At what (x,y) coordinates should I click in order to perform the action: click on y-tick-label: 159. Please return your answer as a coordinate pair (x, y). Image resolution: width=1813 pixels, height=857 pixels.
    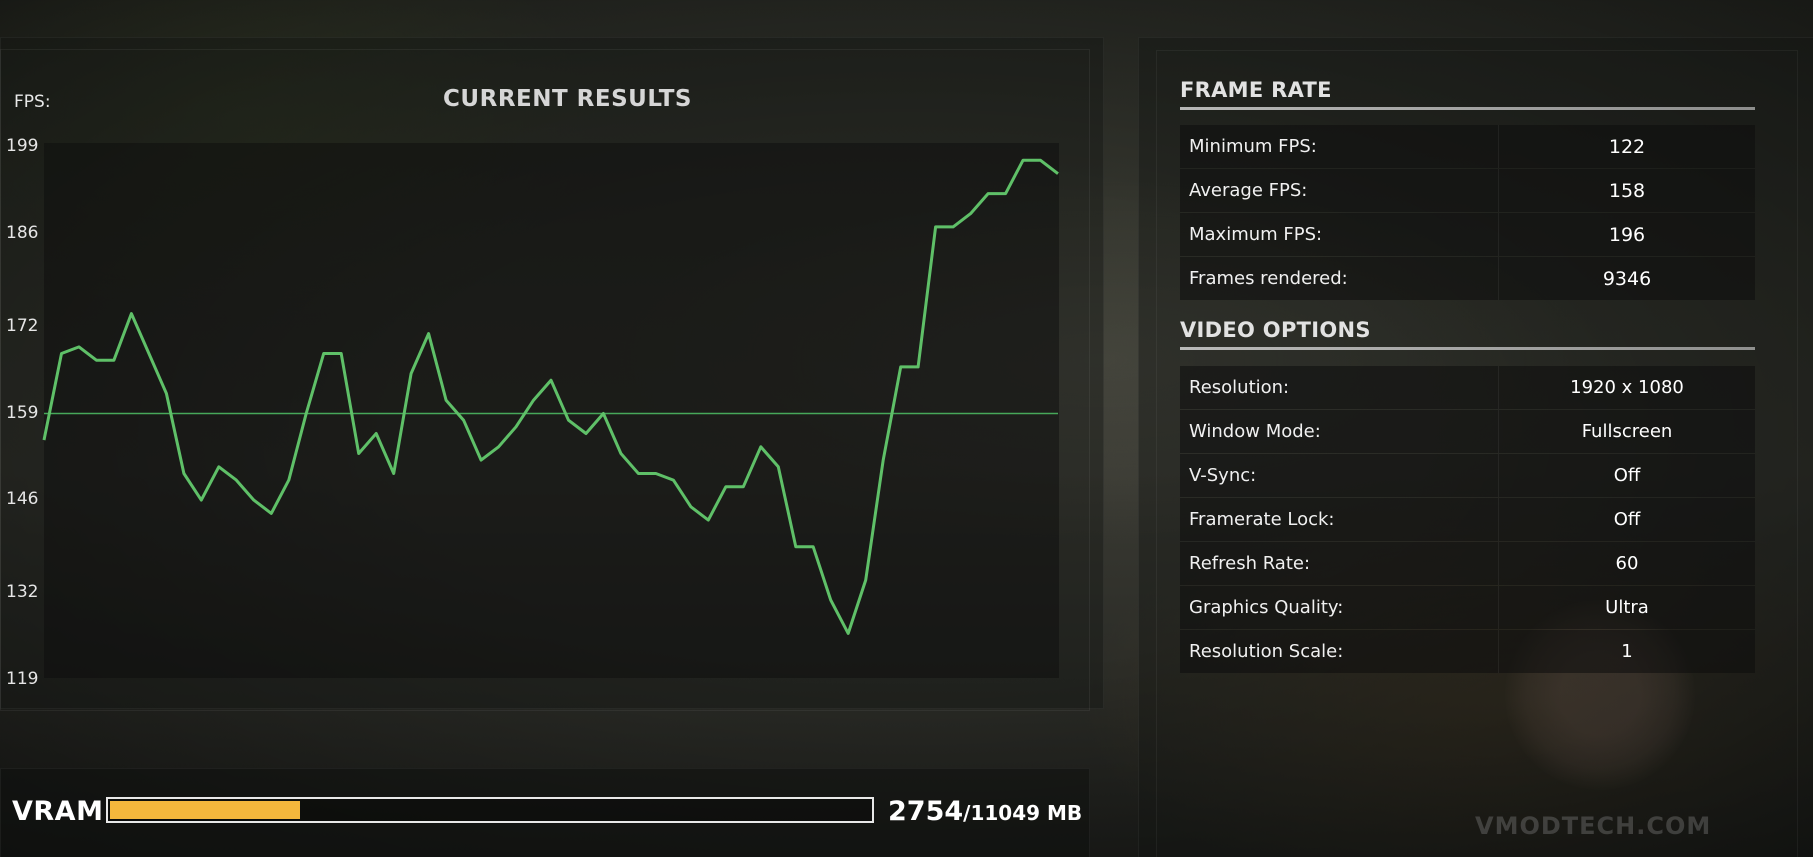
    Looking at the image, I should click on (22, 412).